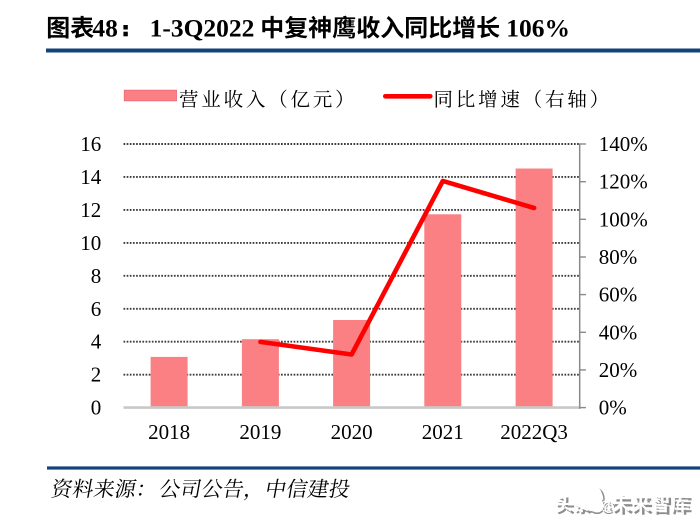 This screenshot has width=700, height=526. I want to click on svg-text: 2021, so click(443, 432).